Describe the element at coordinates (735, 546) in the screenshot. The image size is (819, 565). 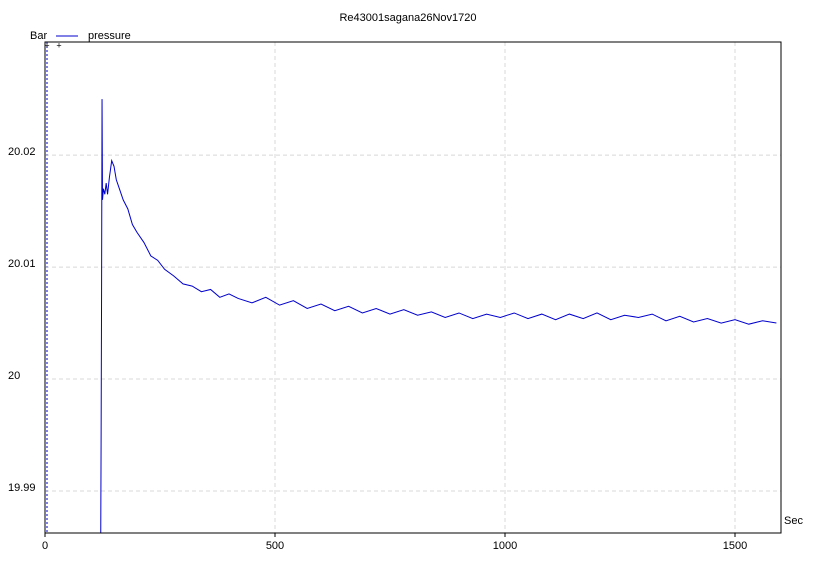
I see `x-tick-label: 1500` at that location.